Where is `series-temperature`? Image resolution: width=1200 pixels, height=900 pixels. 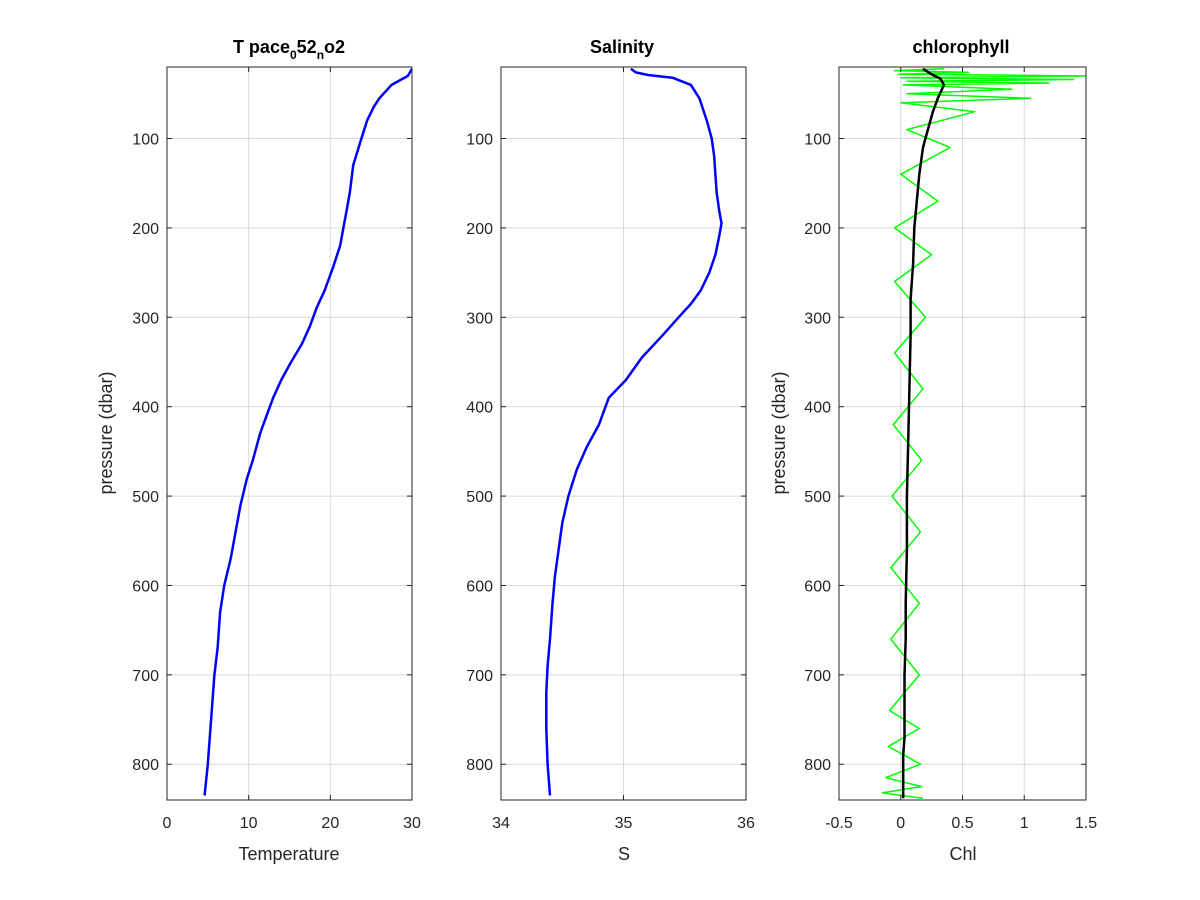 series-temperature is located at coordinates (307, 432).